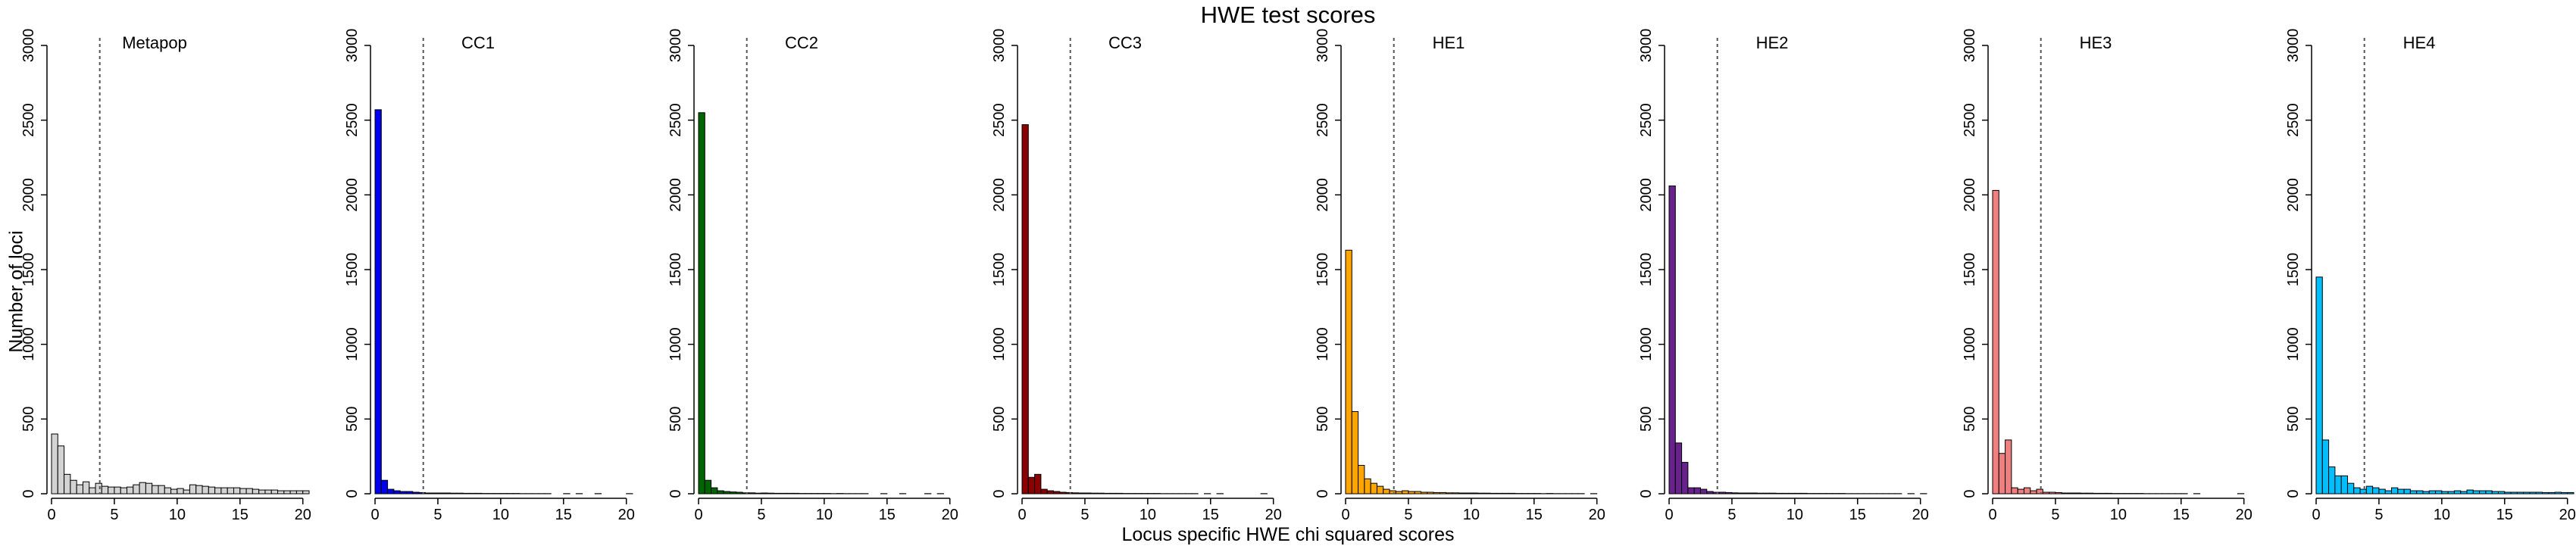 The width and height of the screenshot is (2576, 546). I want to click on x-tick-label: 15, so click(1534, 515).